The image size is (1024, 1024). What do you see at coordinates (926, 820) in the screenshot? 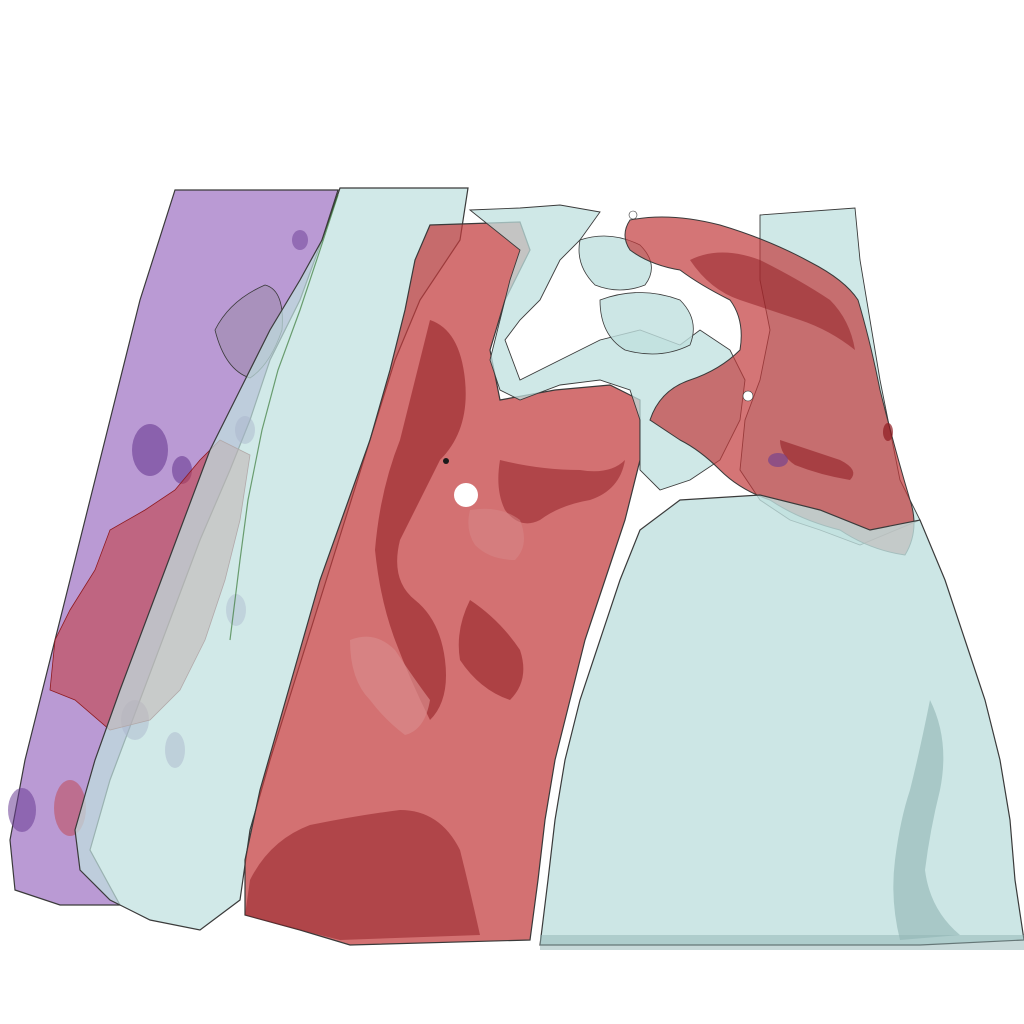
I see `cyan-slab-shadow` at bounding box center [926, 820].